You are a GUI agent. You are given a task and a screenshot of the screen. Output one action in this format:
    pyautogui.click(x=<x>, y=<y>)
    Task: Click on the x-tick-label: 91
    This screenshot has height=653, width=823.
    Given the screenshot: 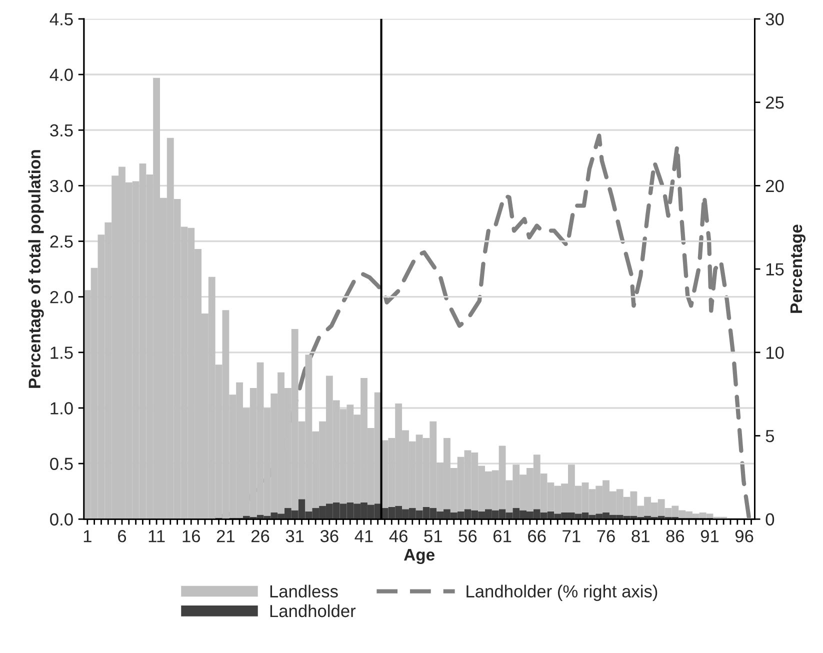 What is the action you would take?
    pyautogui.click(x=709, y=536)
    